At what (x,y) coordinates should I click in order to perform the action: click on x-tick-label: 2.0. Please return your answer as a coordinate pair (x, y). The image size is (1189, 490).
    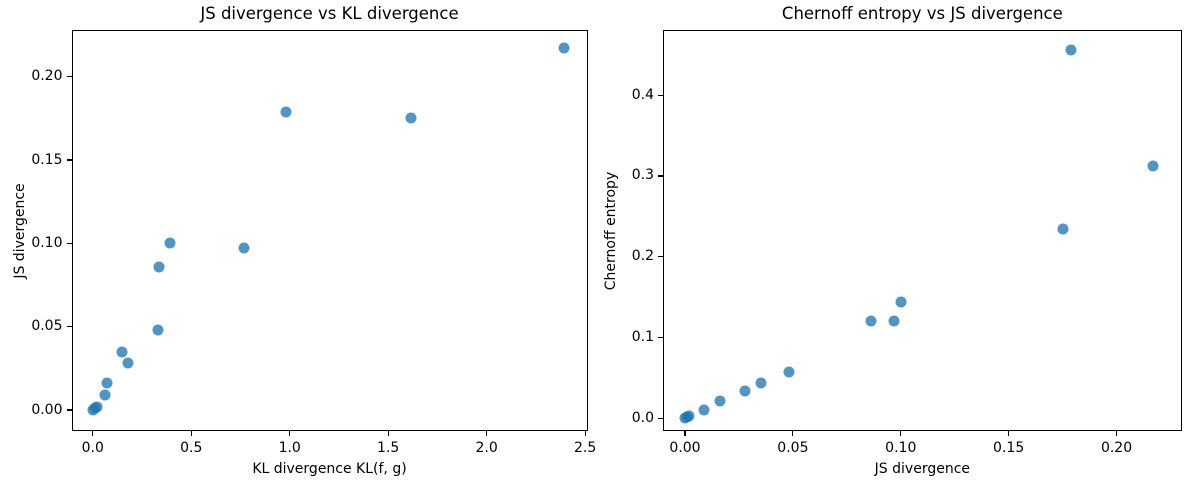
    Looking at the image, I should click on (486, 448).